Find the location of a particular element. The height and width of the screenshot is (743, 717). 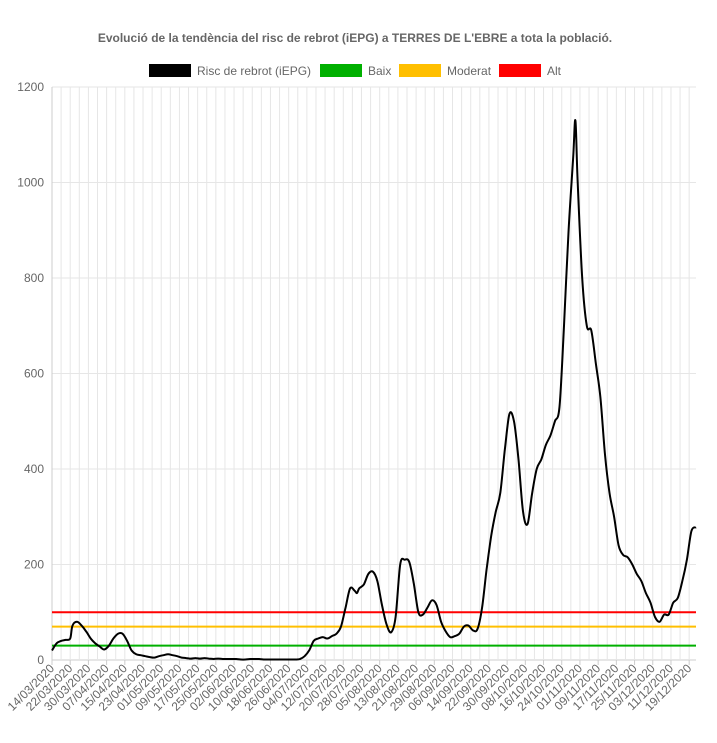

legend-item-baix: Baix is located at coordinates (355, 71).